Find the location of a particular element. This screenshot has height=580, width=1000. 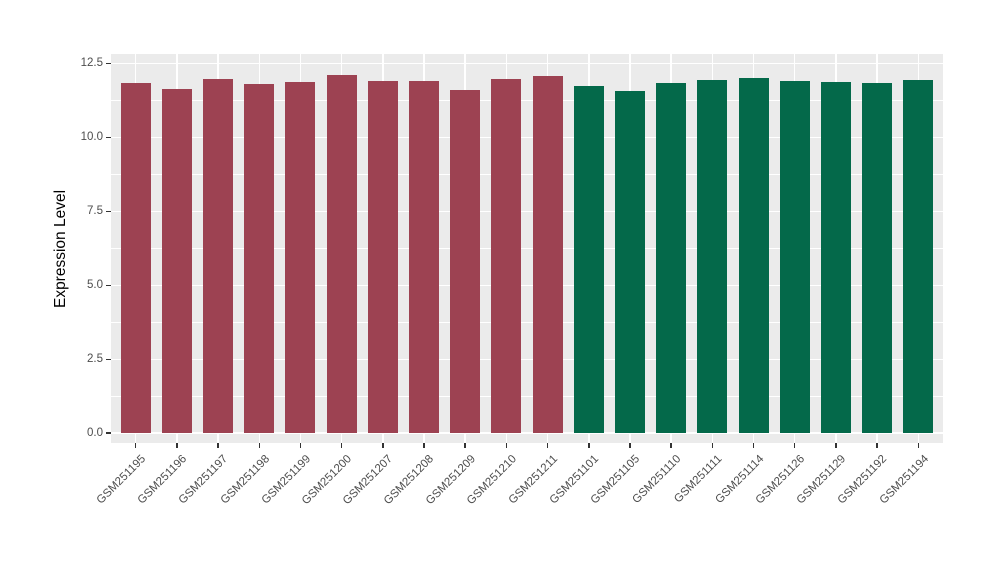

y-tick-label: 2.5 is located at coordinates (95, 359).